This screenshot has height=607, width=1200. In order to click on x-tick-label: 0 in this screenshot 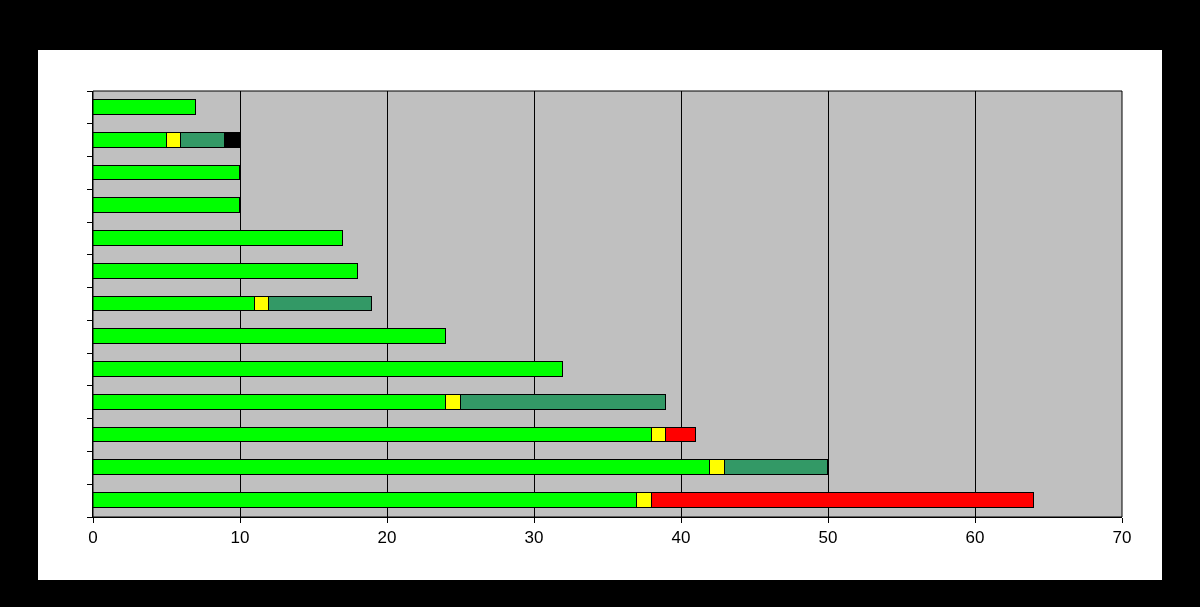, I will do `click(93, 538)`.